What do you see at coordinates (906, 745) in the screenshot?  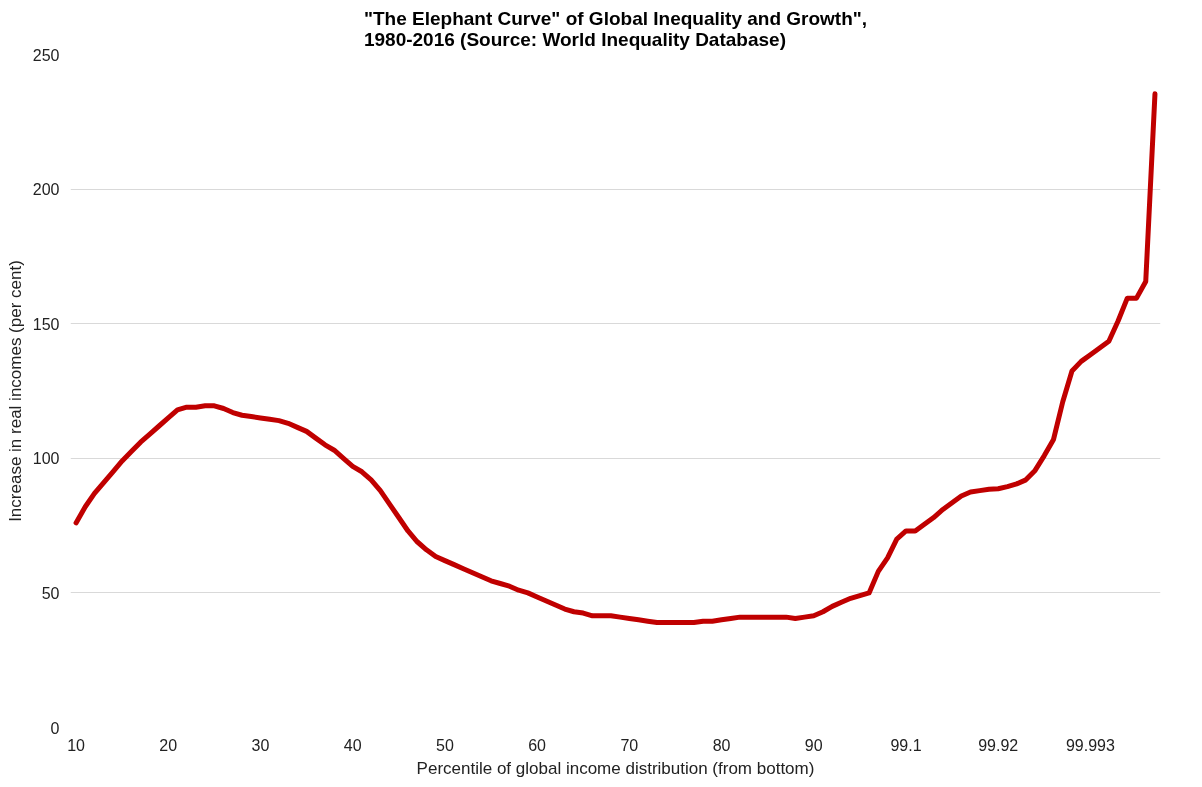 I see `x-tick-label: 99.1` at bounding box center [906, 745].